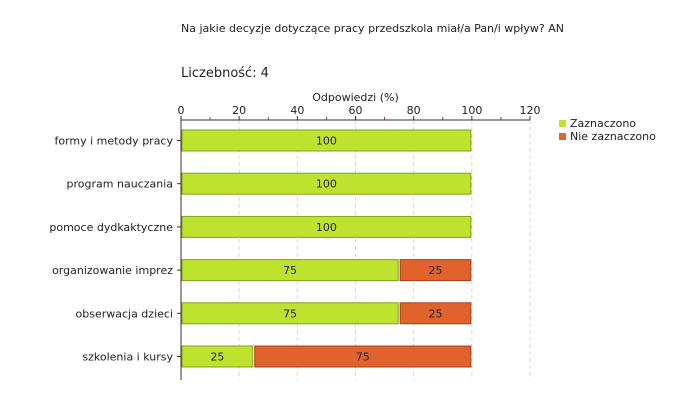 The image size is (680, 400). What do you see at coordinates (113, 141) in the screenshot?
I see `category-label: formy i metody pracy` at bounding box center [113, 141].